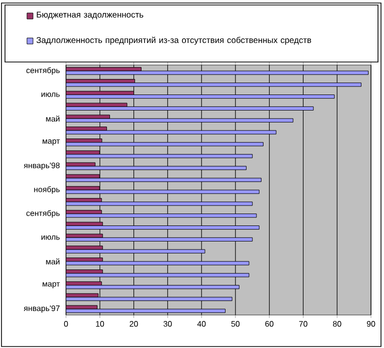 This screenshot has height=348, width=384. What do you see at coordinates (174, 40) in the screenshot?
I see `legend-label: Задлолженность предприятий из-за отсутствия собственных средств` at bounding box center [174, 40].